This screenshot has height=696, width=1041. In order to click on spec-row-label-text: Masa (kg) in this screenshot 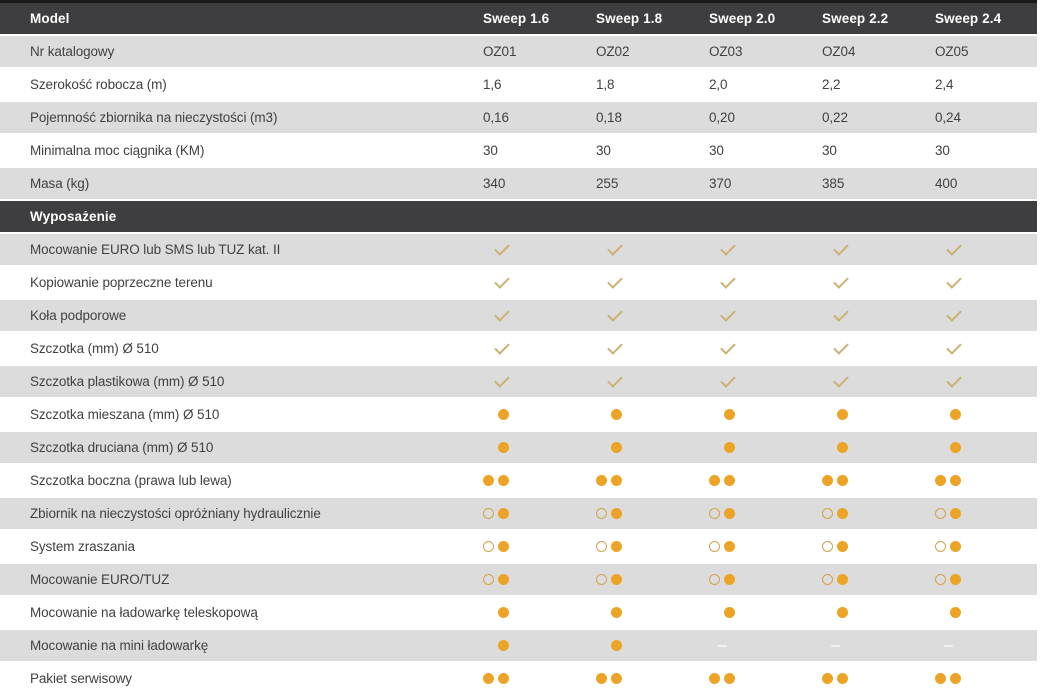, I will do `click(60, 183)`.